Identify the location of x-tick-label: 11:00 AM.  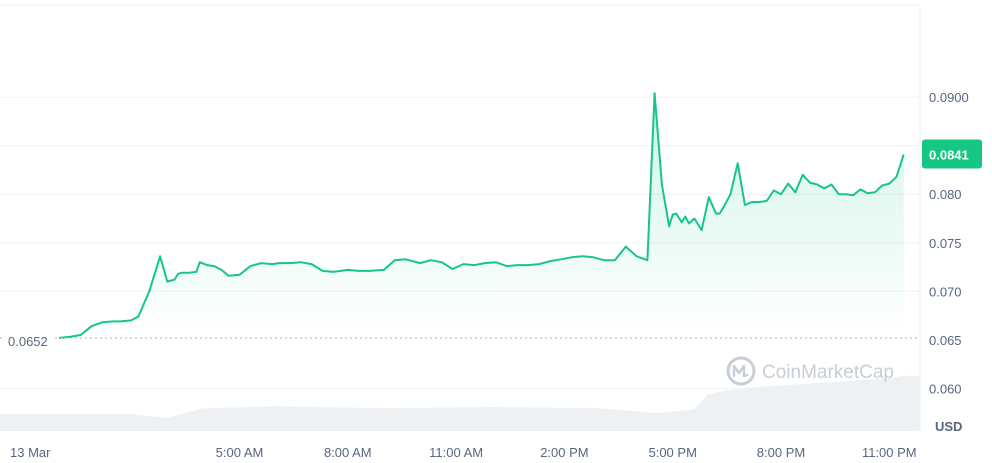
(456, 452).